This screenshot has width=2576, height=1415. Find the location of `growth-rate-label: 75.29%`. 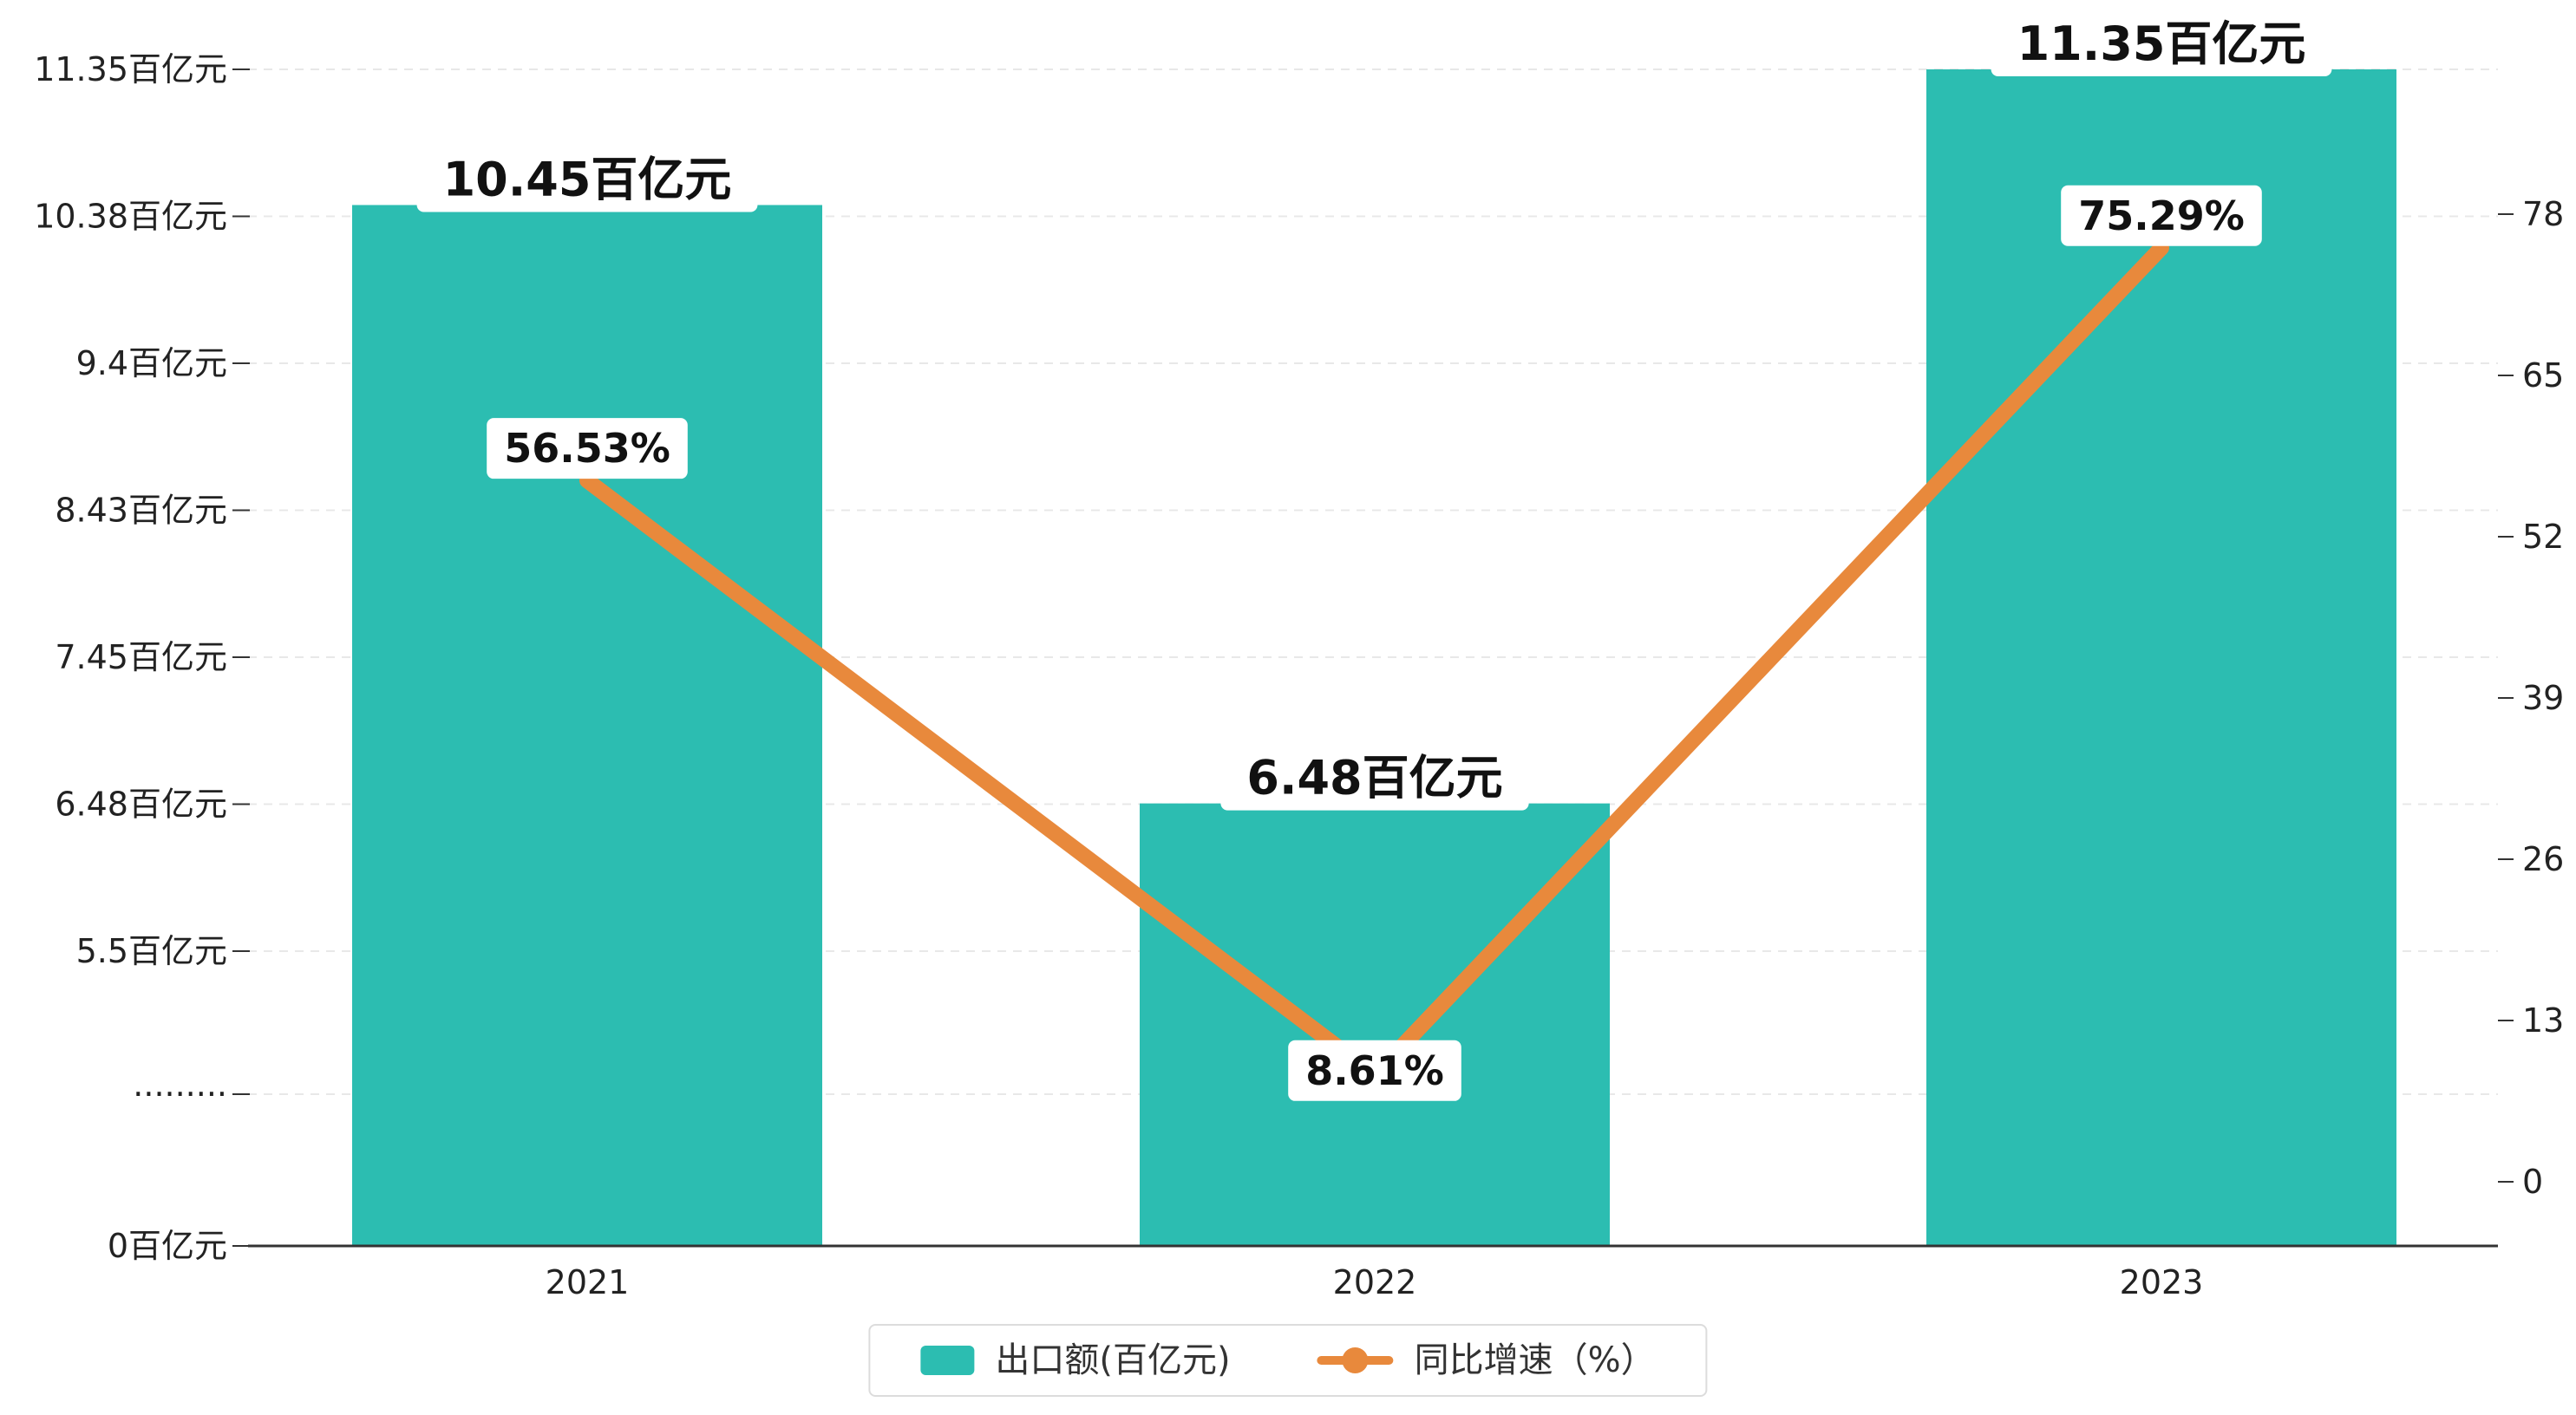

growth-rate-label: 75.29% is located at coordinates (2161, 215).